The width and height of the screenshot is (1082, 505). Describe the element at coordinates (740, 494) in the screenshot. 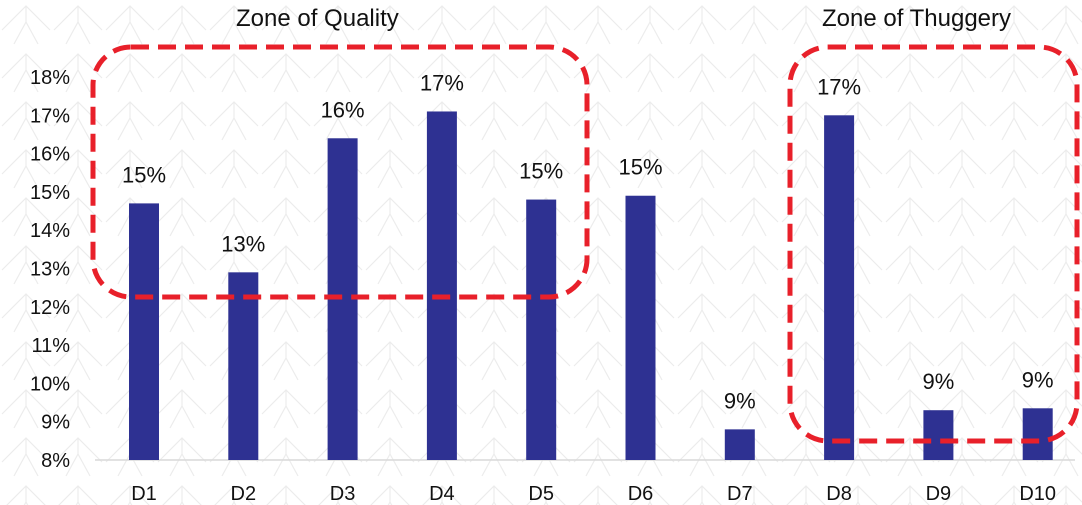

I see `x-tick-label: D7` at that location.